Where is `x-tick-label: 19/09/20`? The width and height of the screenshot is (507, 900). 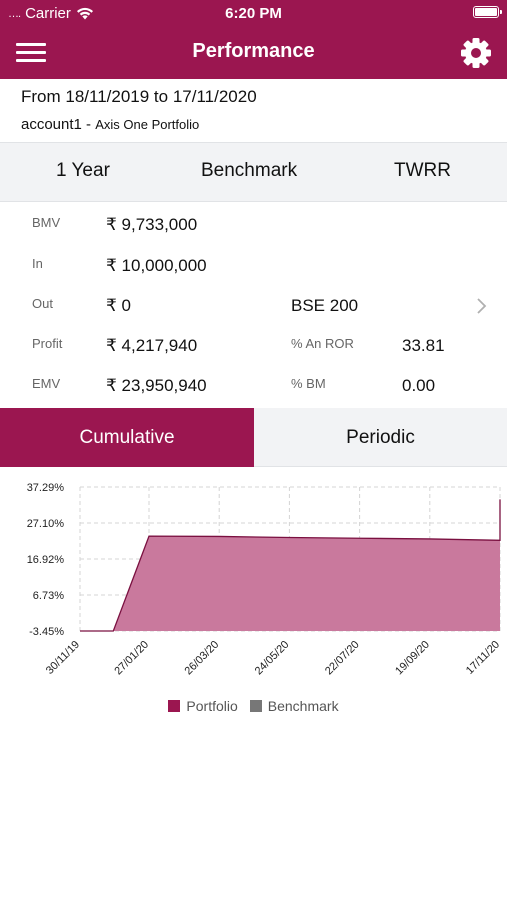
x-tick-label: 19/09/20 is located at coordinates (412, 658).